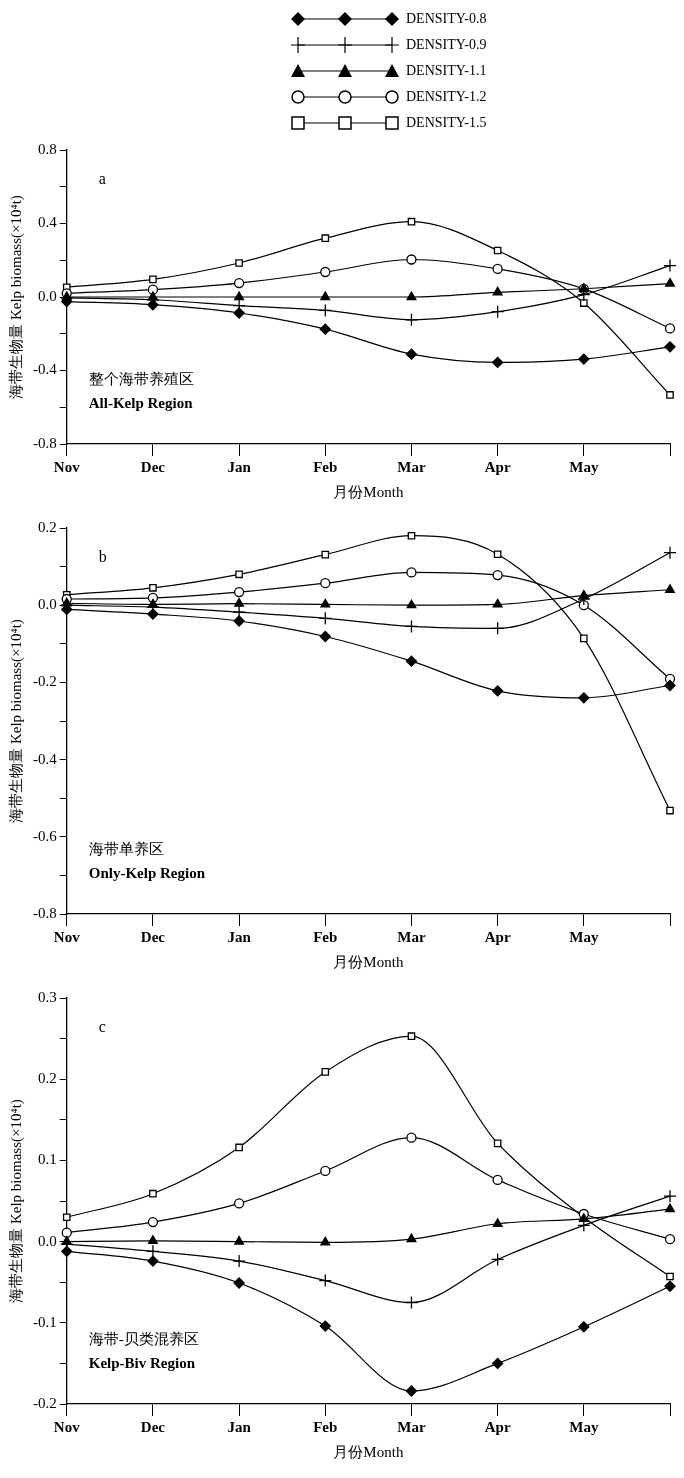 The width and height of the screenshot is (684, 1478). What do you see at coordinates (141, 403) in the screenshot?
I see `annotation: All-Kelp Region` at bounding box center [141, 403].